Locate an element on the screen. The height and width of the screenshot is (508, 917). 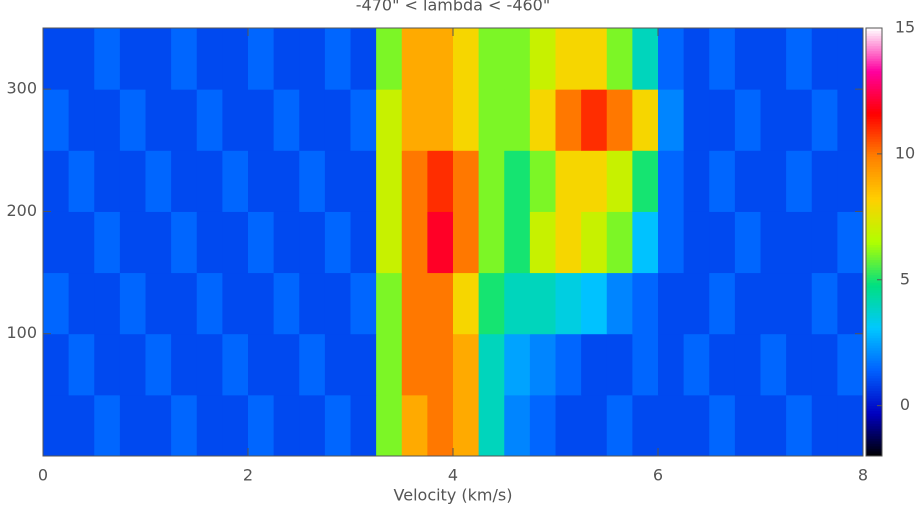
colorbar-tick-label: 15 is located at coordinates (905, 27).